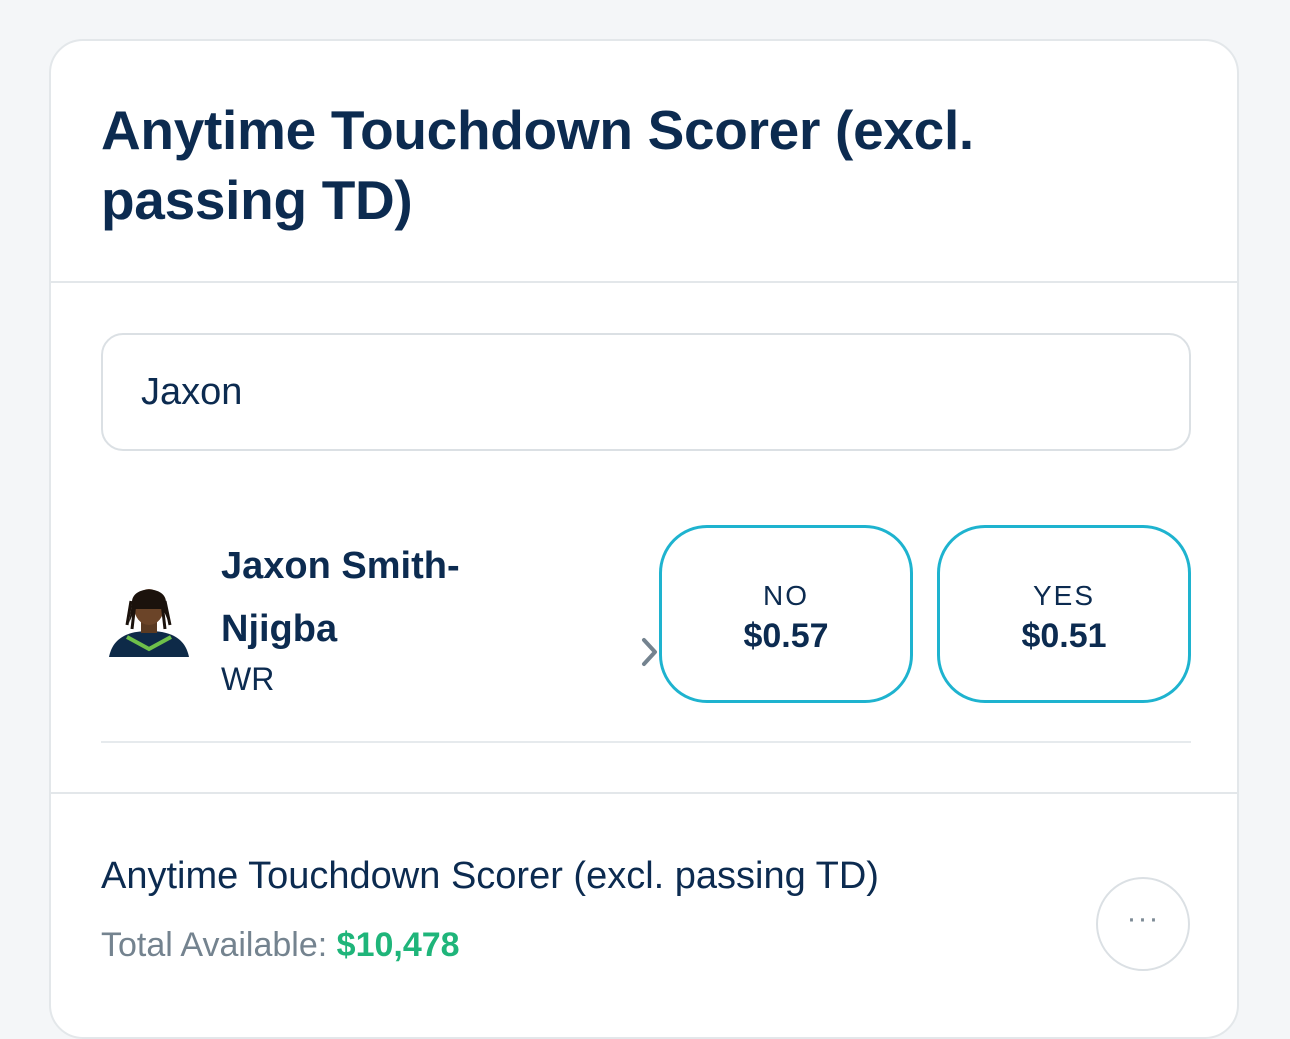 This screenshot has width=1290, height=1039. Describe the element at coordinates (786, 636) in the screenshot. I see `bet-no-price: $0.57` at that location.